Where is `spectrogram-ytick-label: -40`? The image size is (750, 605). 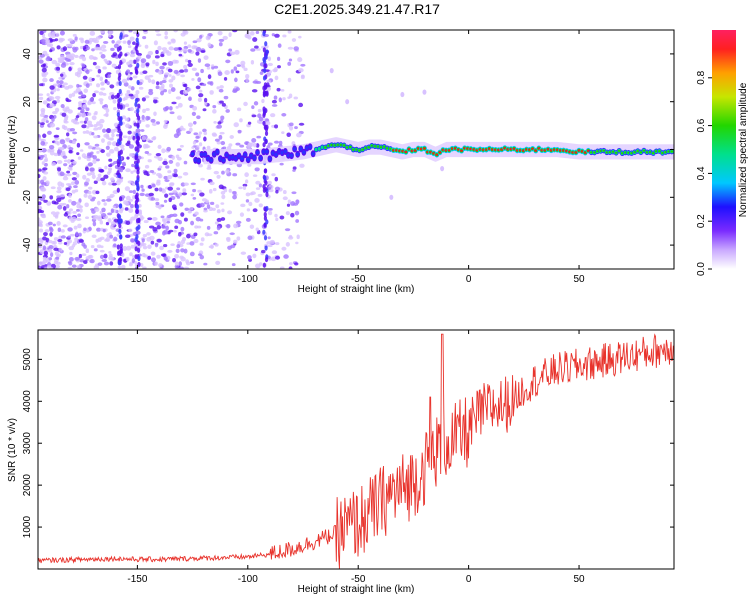
spectrogram-ytick-label: -40 is located at coordinates (27, 244).